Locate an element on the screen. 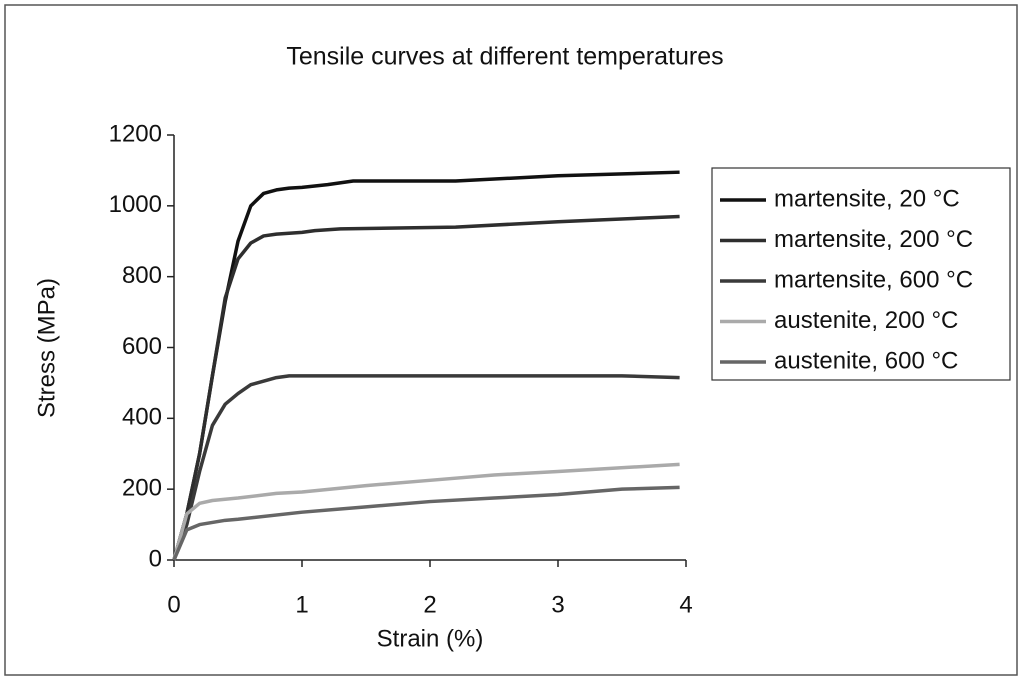 This screenshot has width=1023, height=680. y-tick-label: 1000 is located at coordinates (135, 204).